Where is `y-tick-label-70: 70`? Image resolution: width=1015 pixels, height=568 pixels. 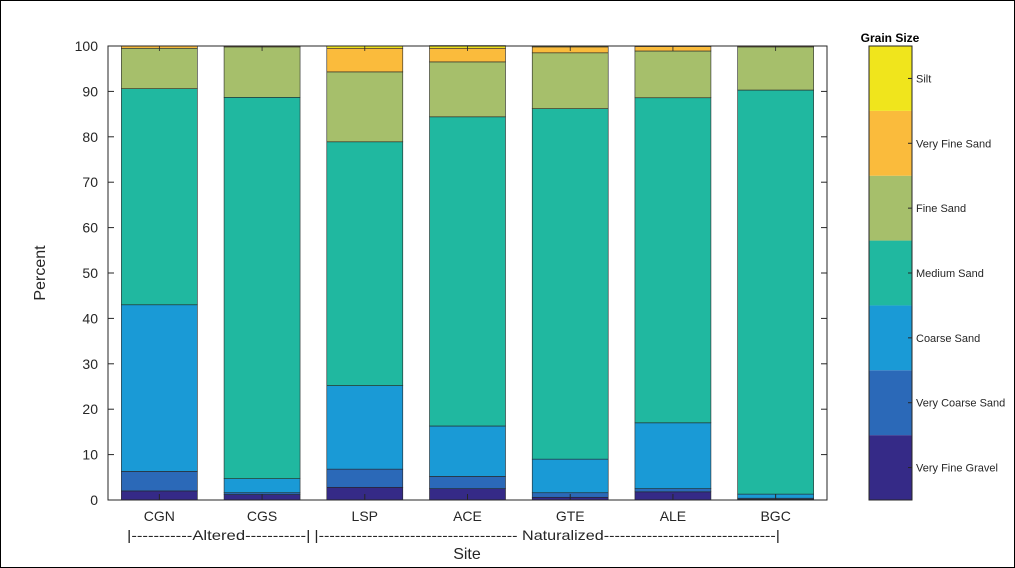 y-tick-label-70: 70 is located at coordinates (90, 182).